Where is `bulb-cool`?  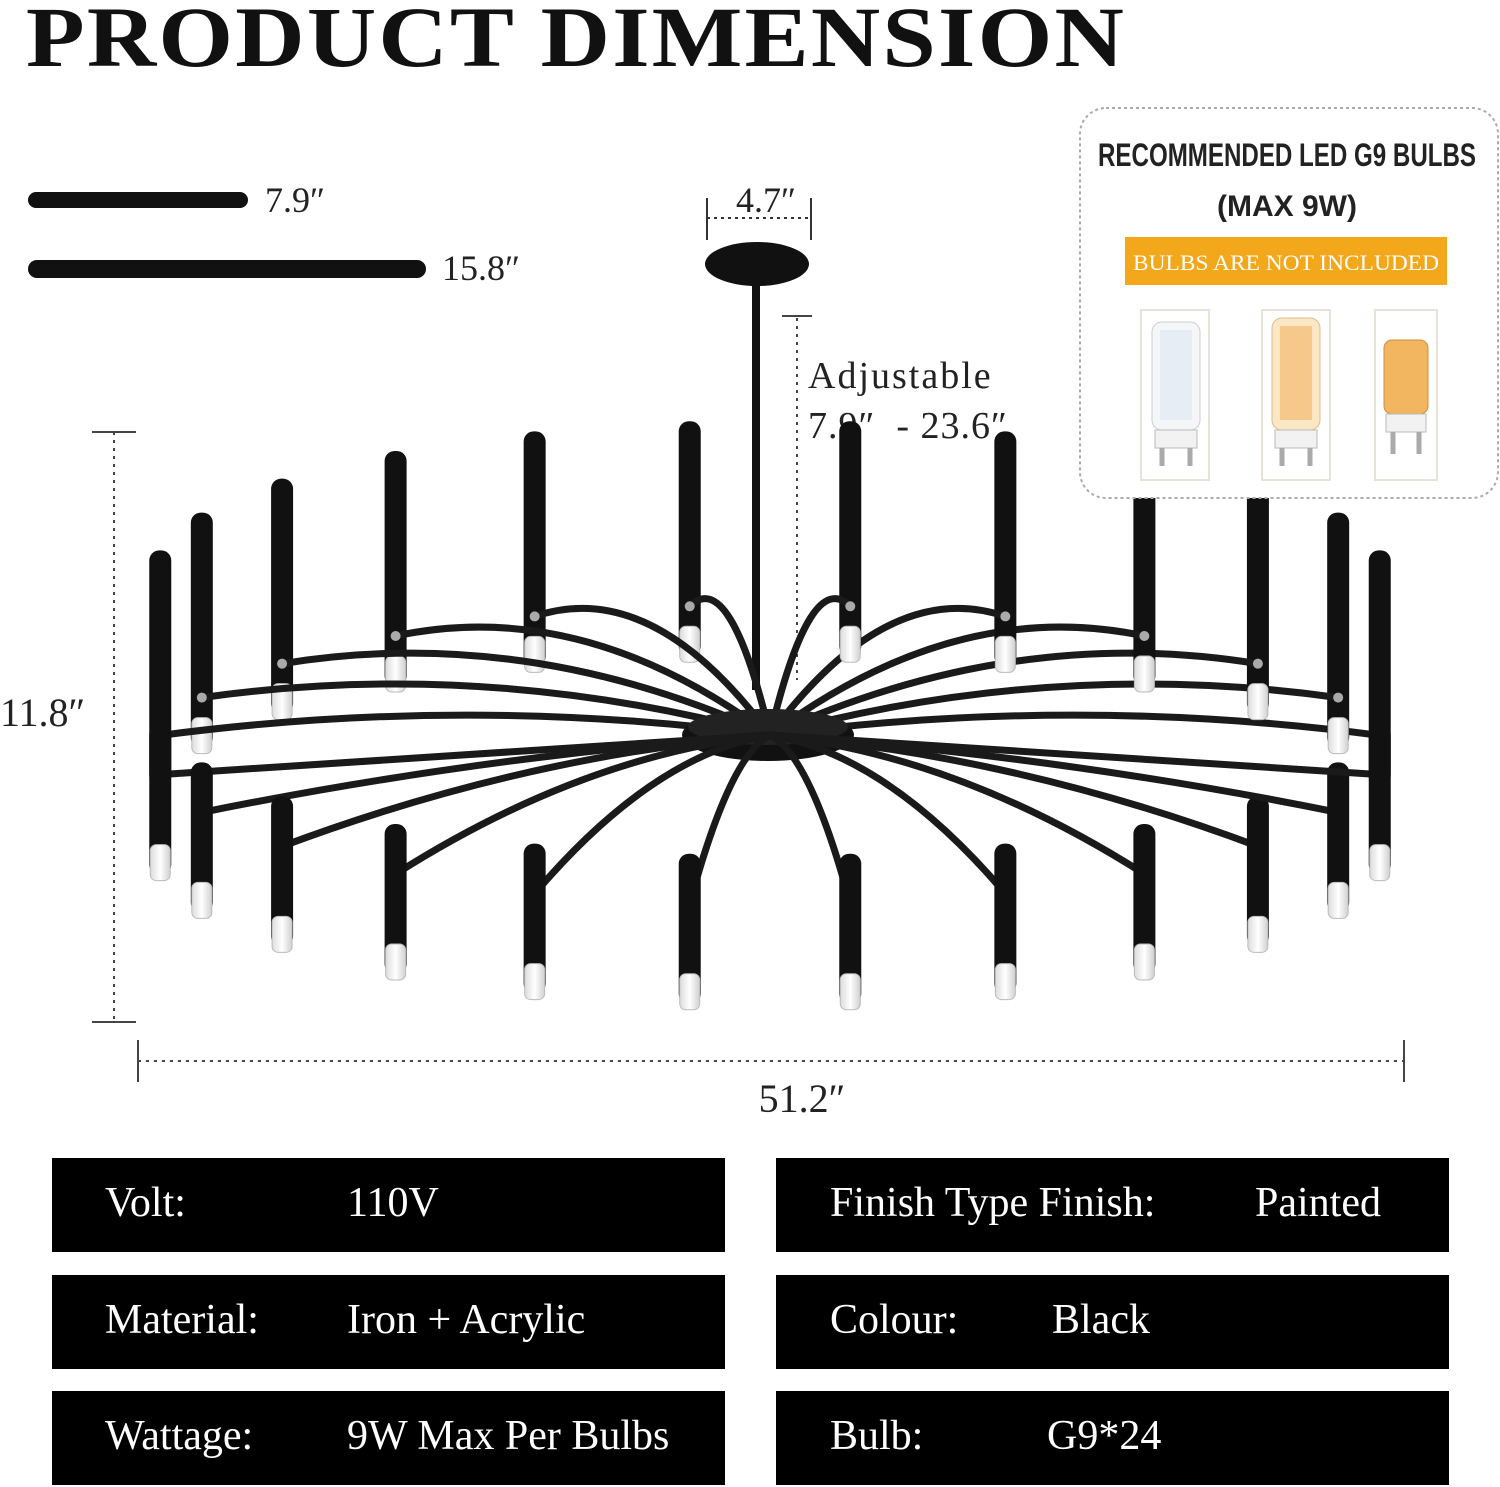 bulb-cool is located at coordinates (1175, 395).